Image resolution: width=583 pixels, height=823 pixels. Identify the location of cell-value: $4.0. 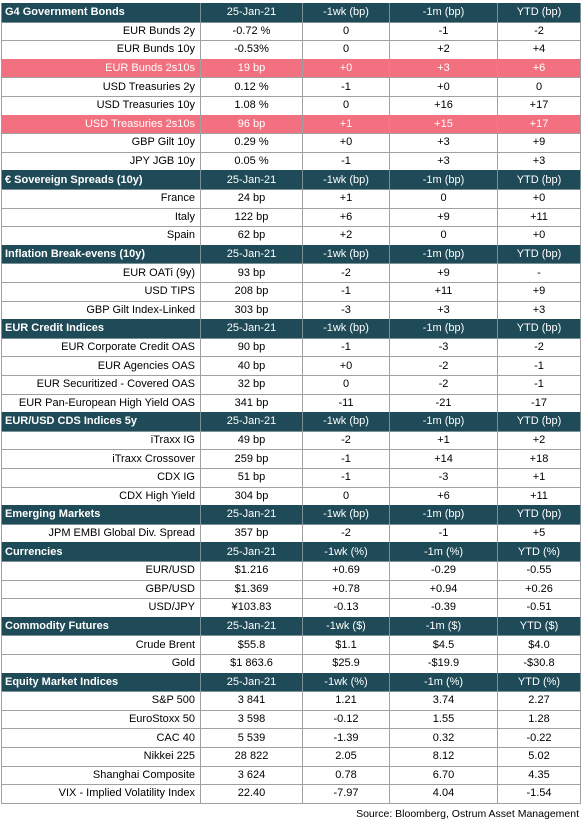
(539, 645).